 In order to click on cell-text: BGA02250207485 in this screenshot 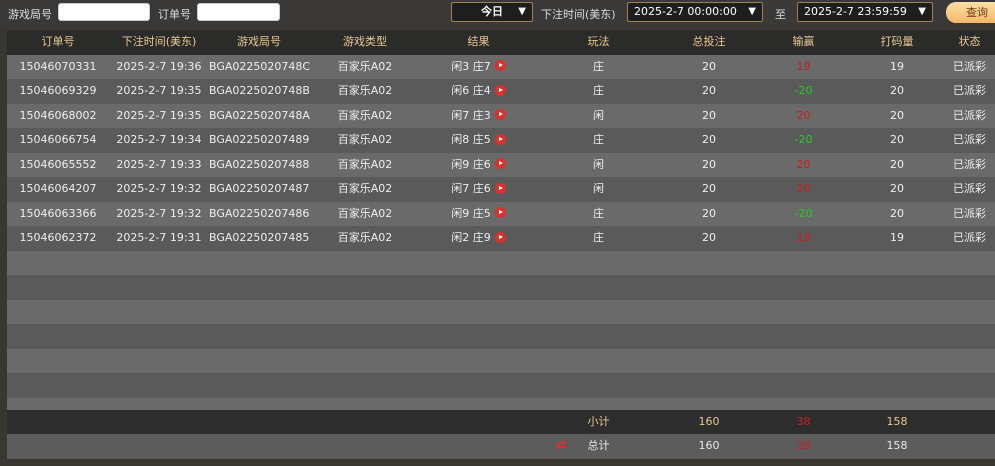, I will do `click(259, 237)`.